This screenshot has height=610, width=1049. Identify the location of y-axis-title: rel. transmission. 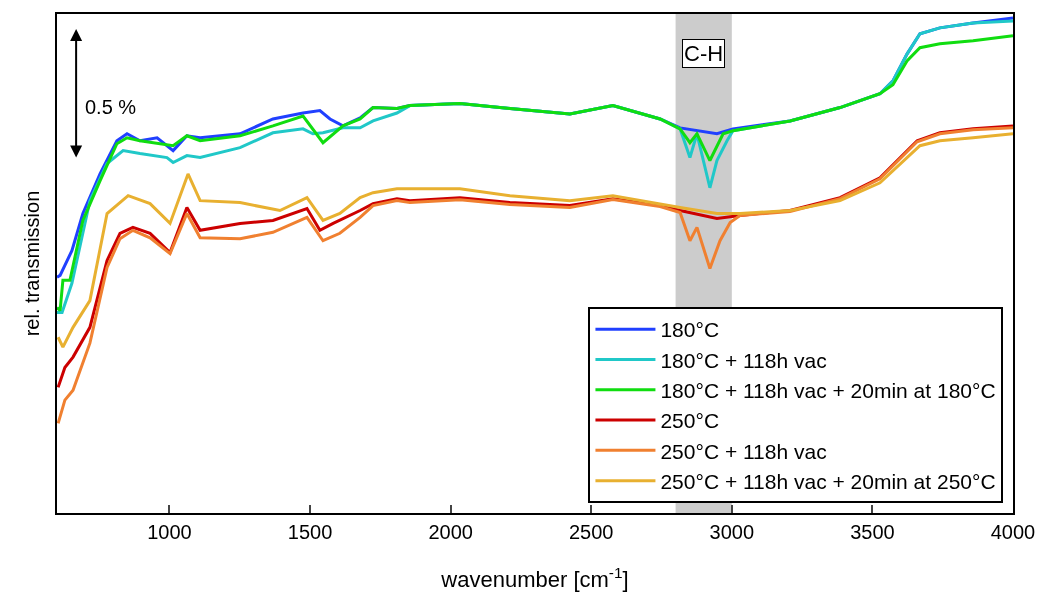
(32, 263).